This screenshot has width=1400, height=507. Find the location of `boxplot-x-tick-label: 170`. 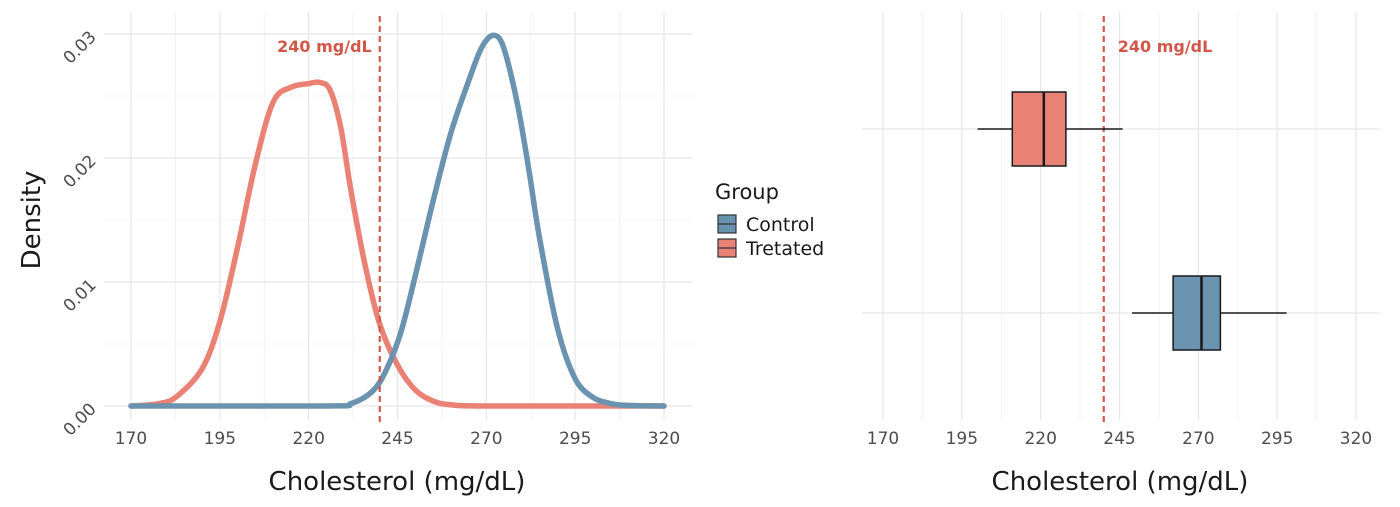

boxplot-x-tick-label: 170 is located at coordinates (883, 439).